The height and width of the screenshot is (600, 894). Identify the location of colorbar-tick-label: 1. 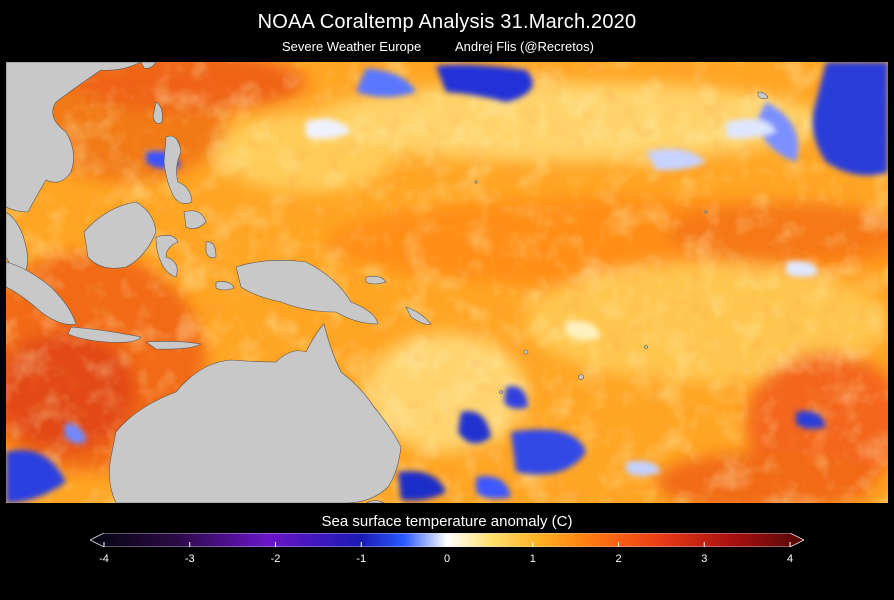
(532, 559).